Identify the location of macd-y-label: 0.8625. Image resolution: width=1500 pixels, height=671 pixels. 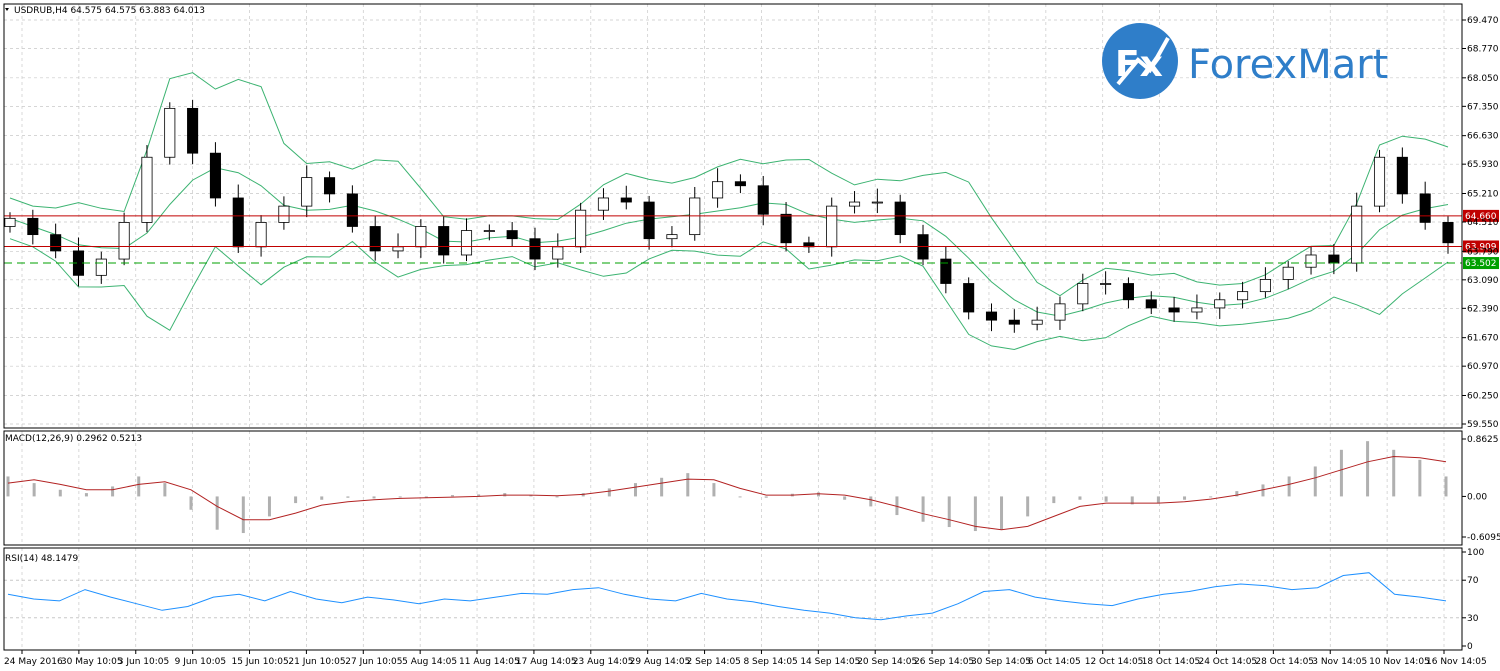
(1483, 440).